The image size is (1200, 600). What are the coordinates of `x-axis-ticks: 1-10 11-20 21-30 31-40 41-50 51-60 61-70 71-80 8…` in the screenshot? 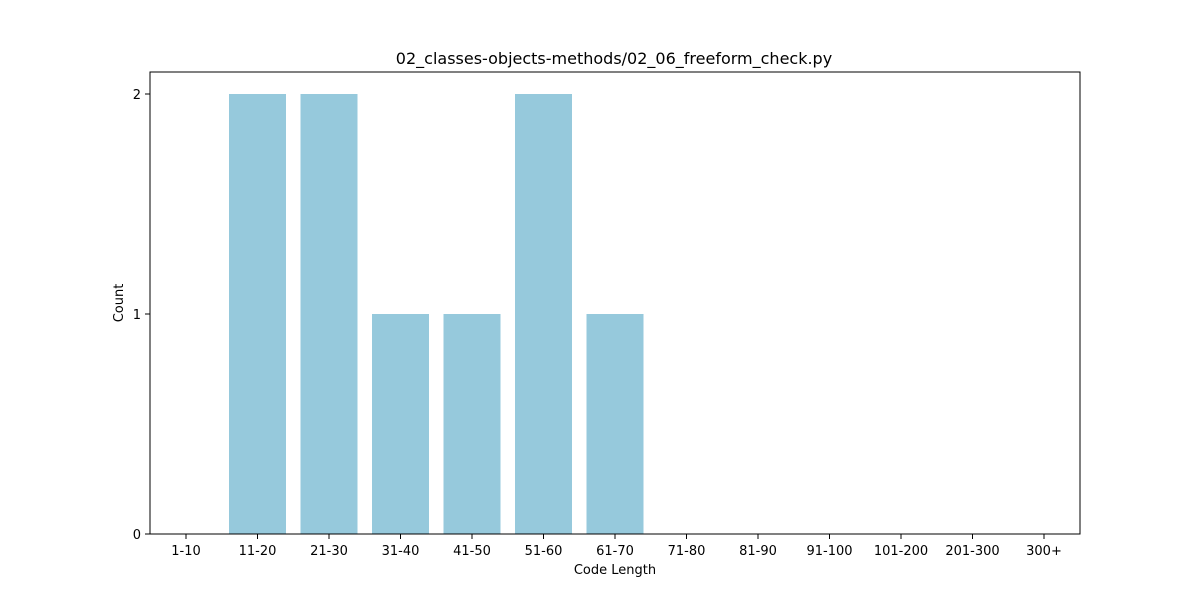 It's located at (616, 546).